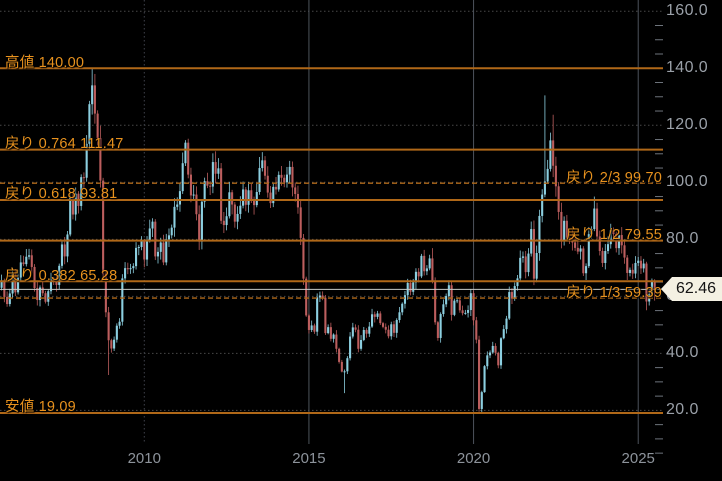  Describe the element at coordinates (614, 292) in the screenshot. I see `fib-level-label: 戻り 1/3 59.39` at that location.